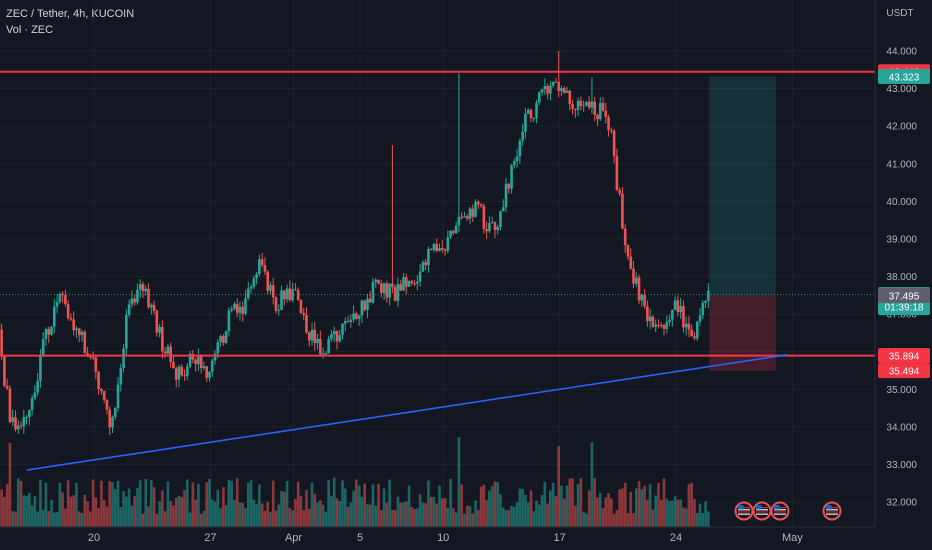  Describe the element at coordinates (901, 164) in the screenshot. I see `price-tick-label: 41.000` at that location.